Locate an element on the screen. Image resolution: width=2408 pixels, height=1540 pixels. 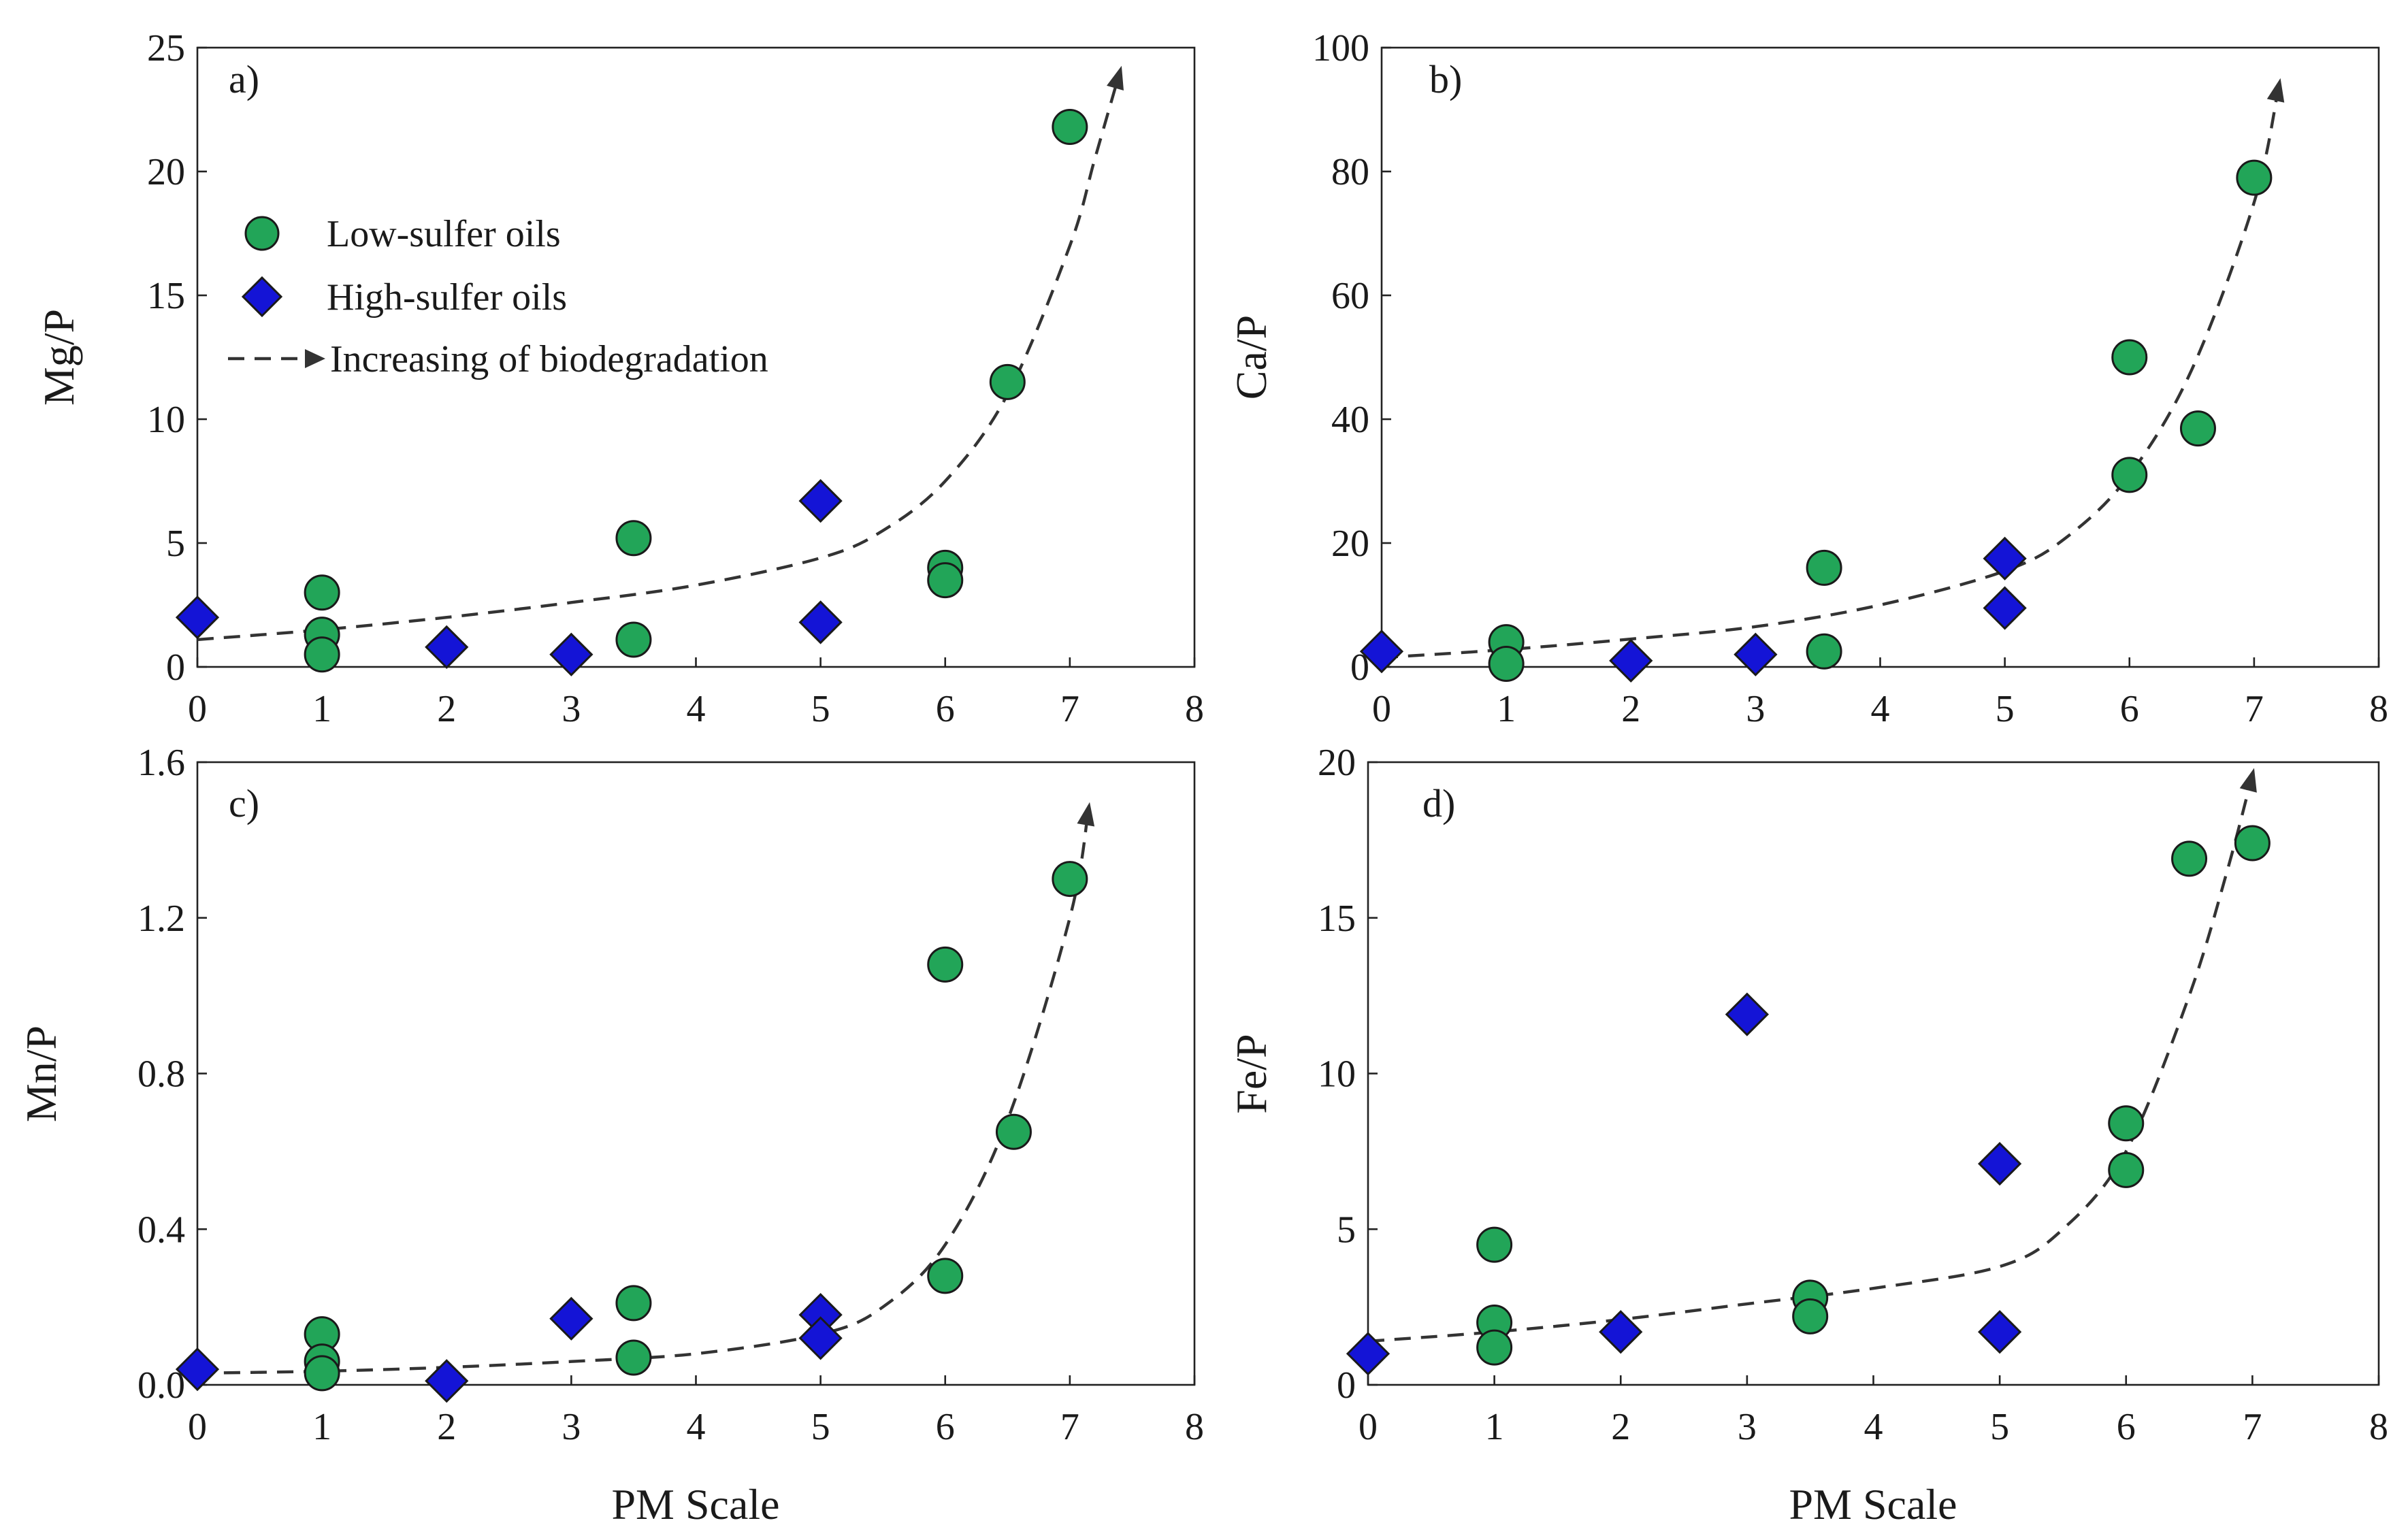
y-tick-label: 60 is located at coordinates (1350, 296).